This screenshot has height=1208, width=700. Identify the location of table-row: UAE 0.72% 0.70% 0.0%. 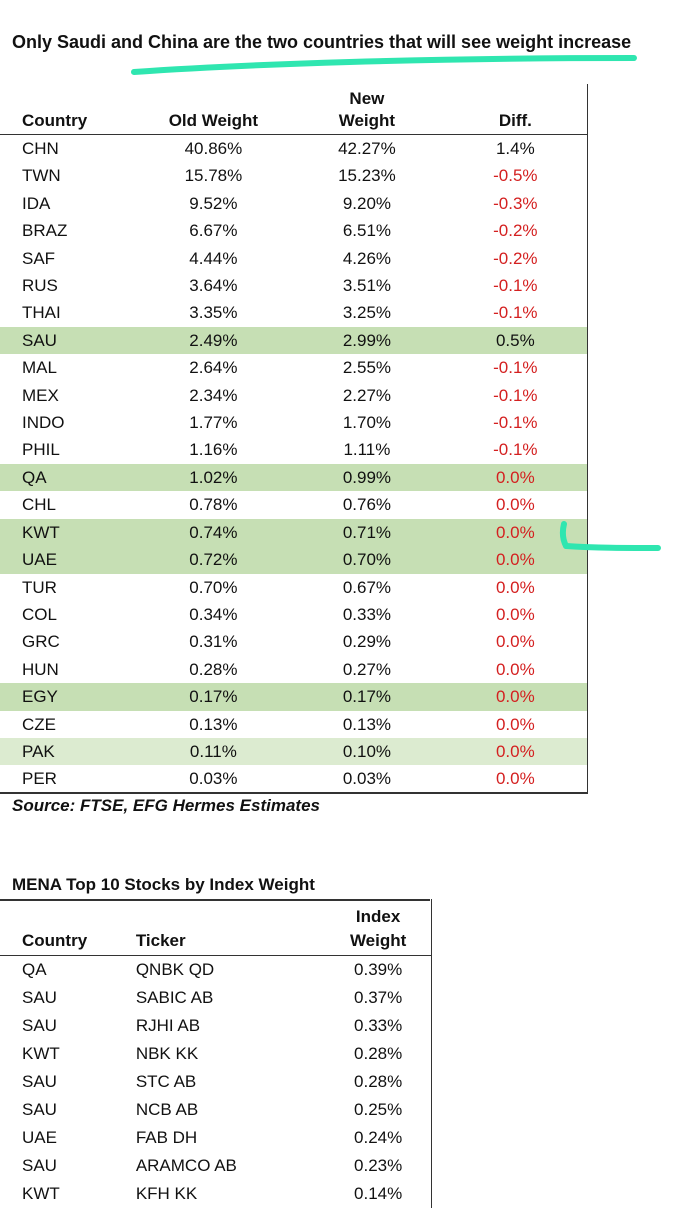
(294, 560).